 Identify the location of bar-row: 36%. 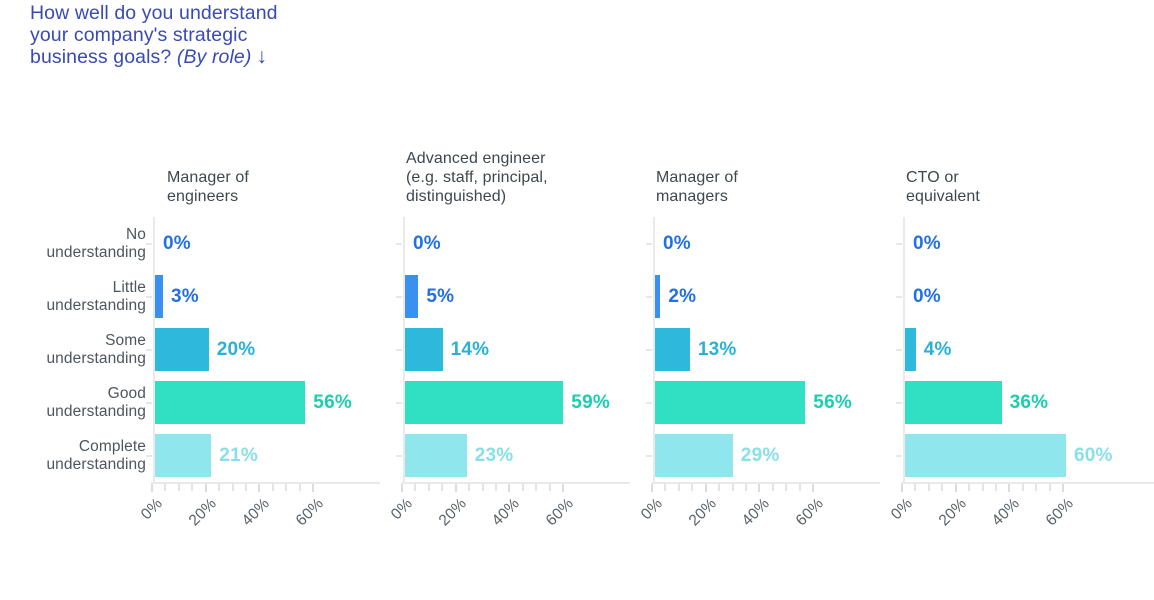
(1024, 402).